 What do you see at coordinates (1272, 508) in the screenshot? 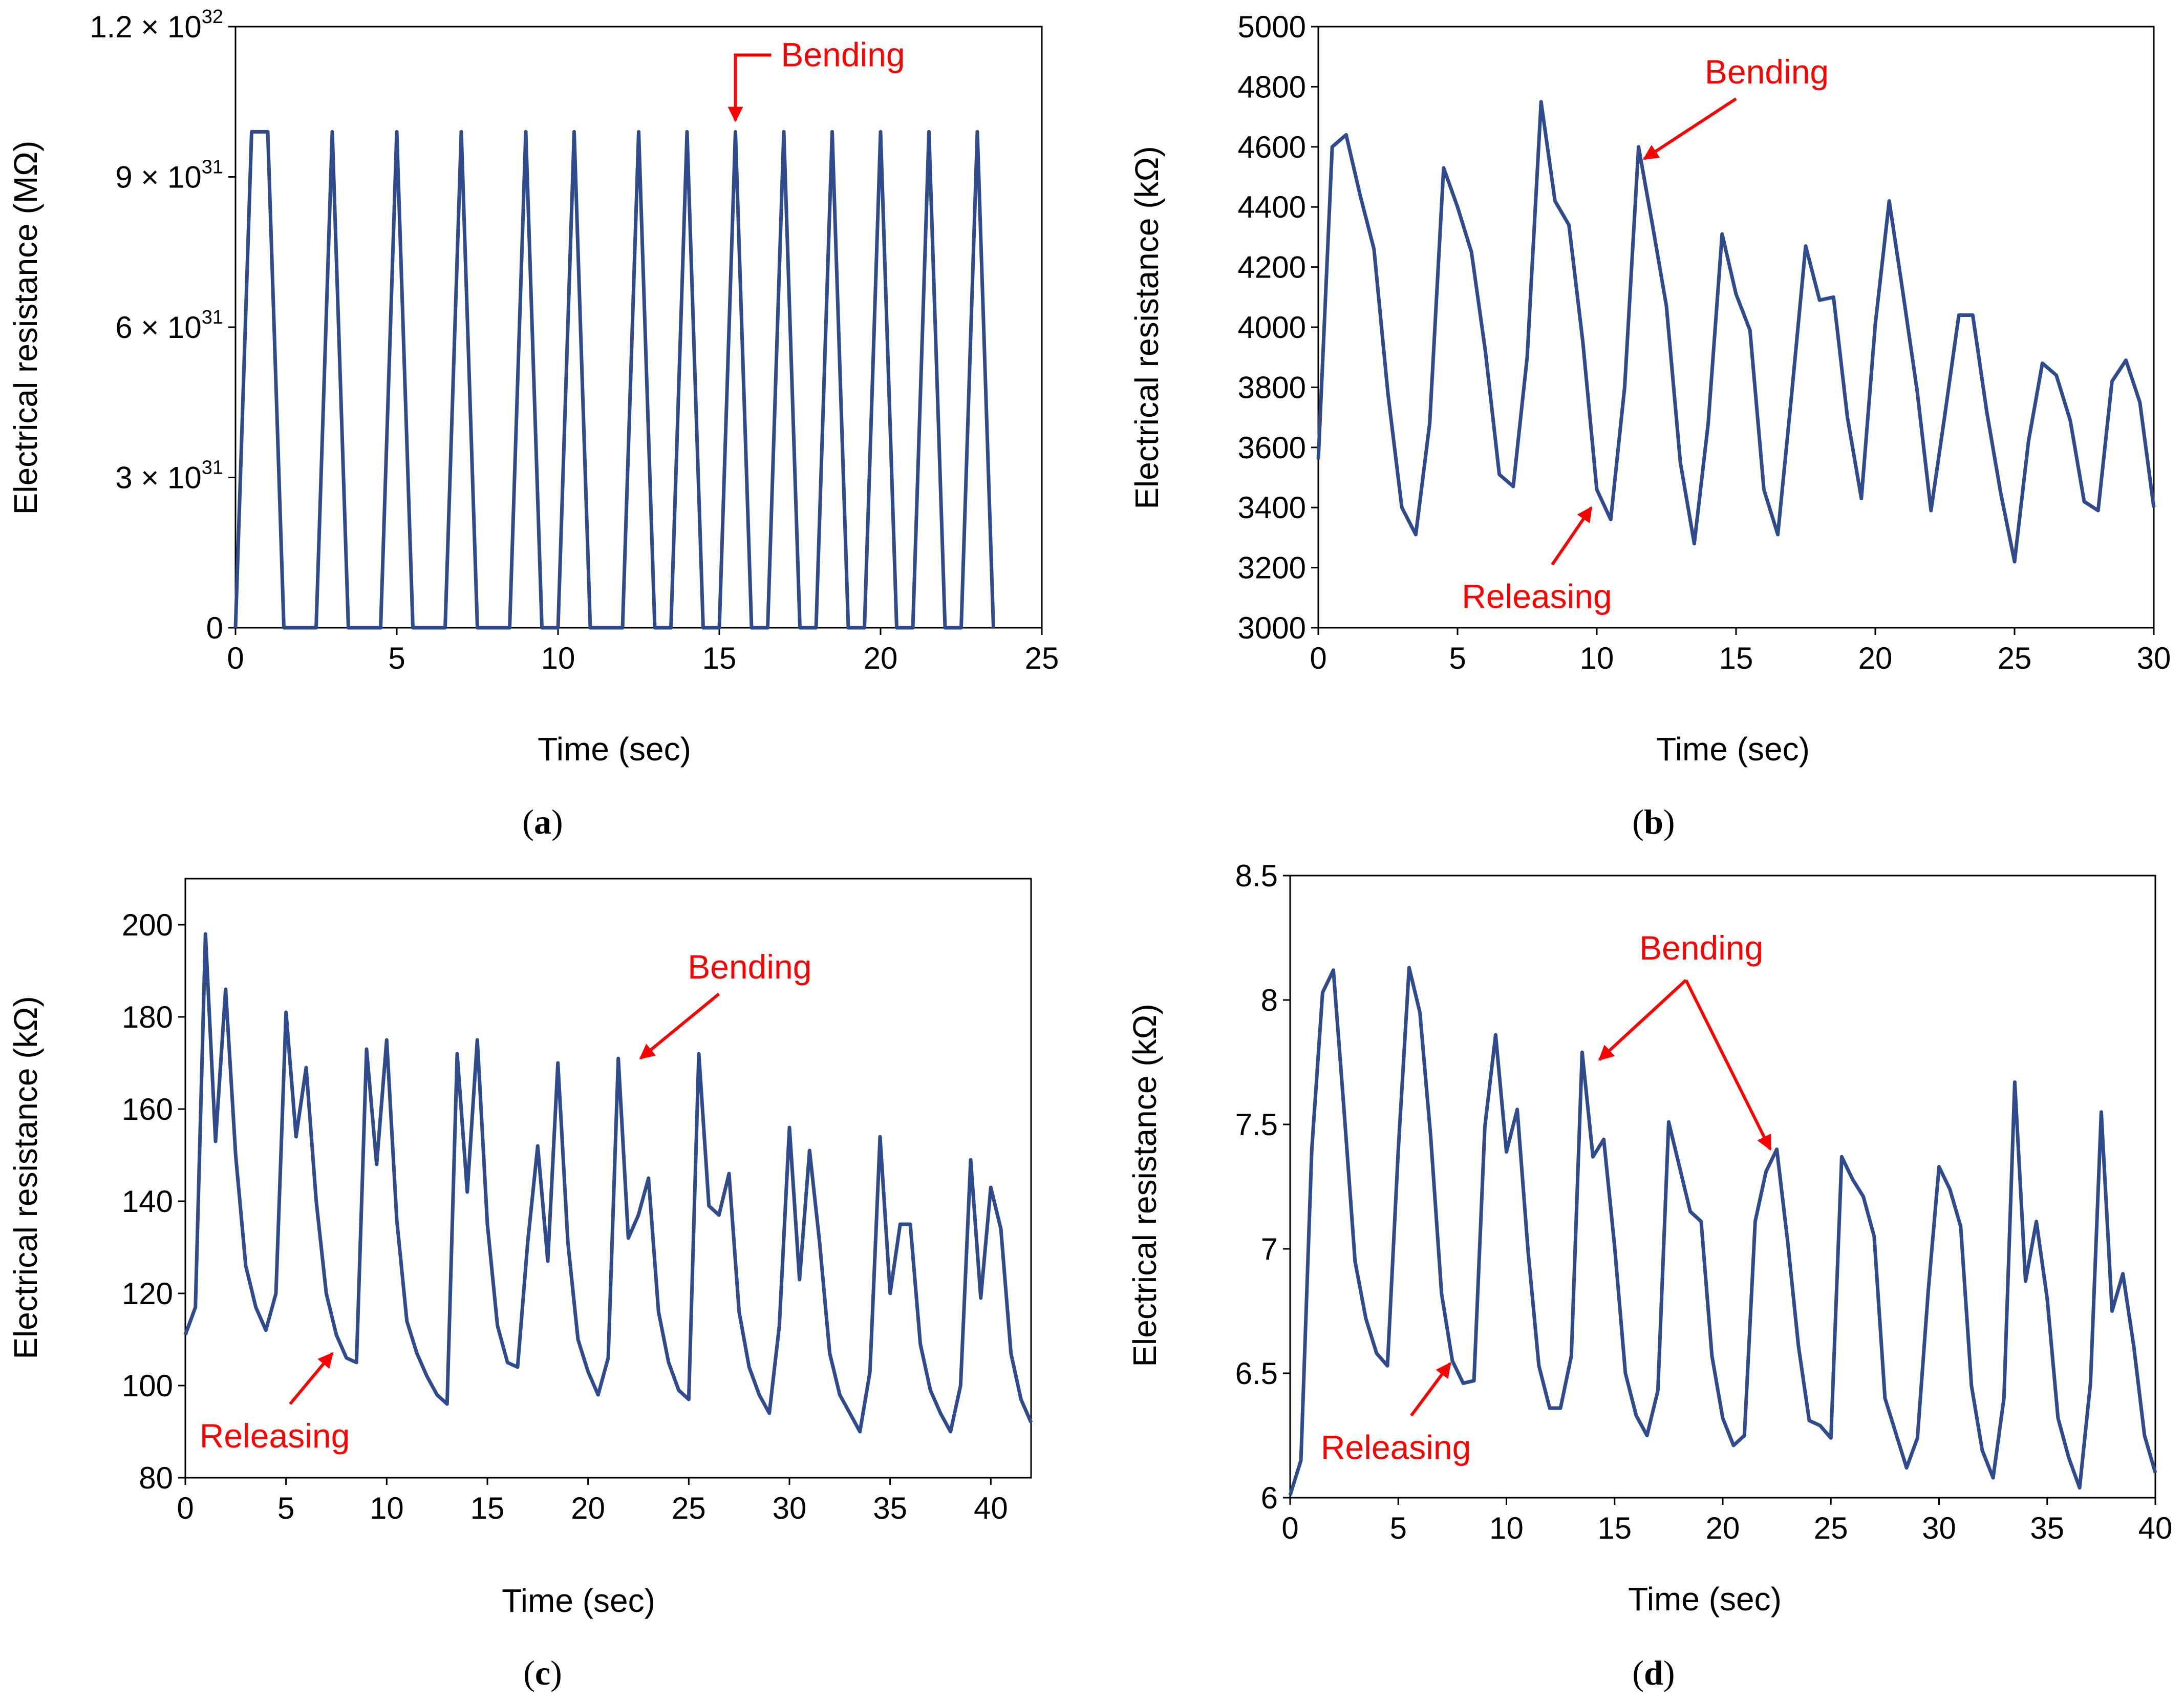
I see `y-tick-label: 3400` at bounding box center [1272, 508].